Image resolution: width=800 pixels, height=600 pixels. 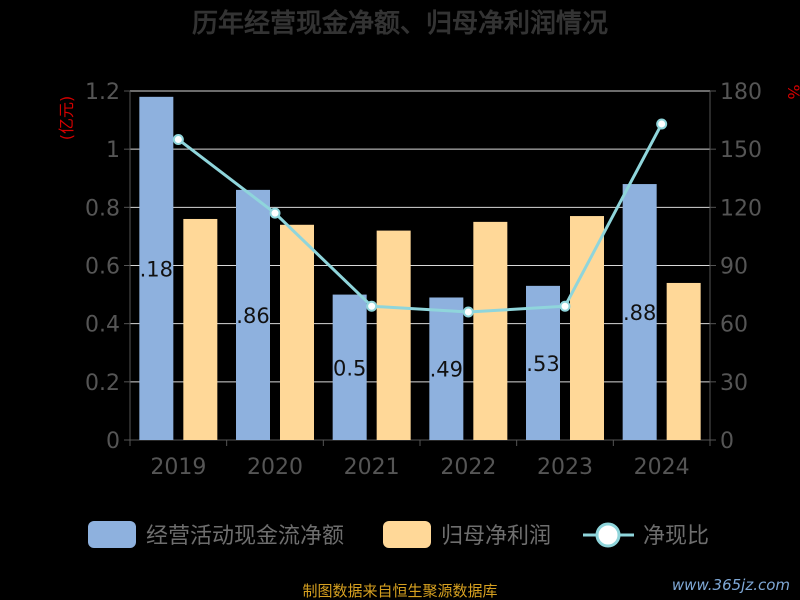 I want to click on y-left-tick-label: 0.2, so click(x=102, y=383).